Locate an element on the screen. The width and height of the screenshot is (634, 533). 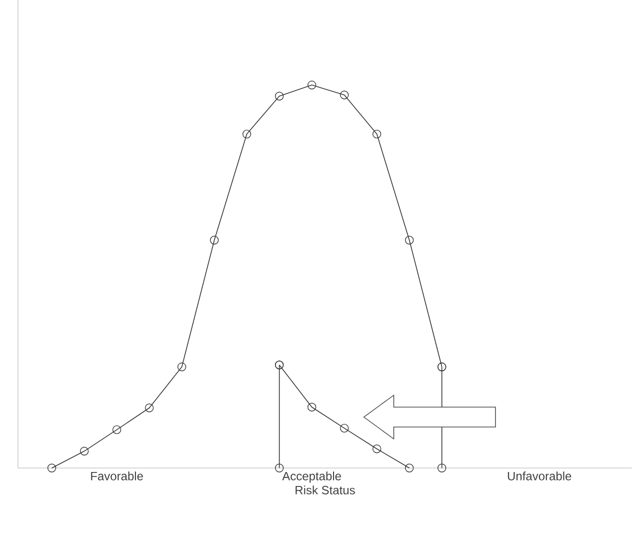
x-tick-label: Acceptable is located at coordinates (311, 477).